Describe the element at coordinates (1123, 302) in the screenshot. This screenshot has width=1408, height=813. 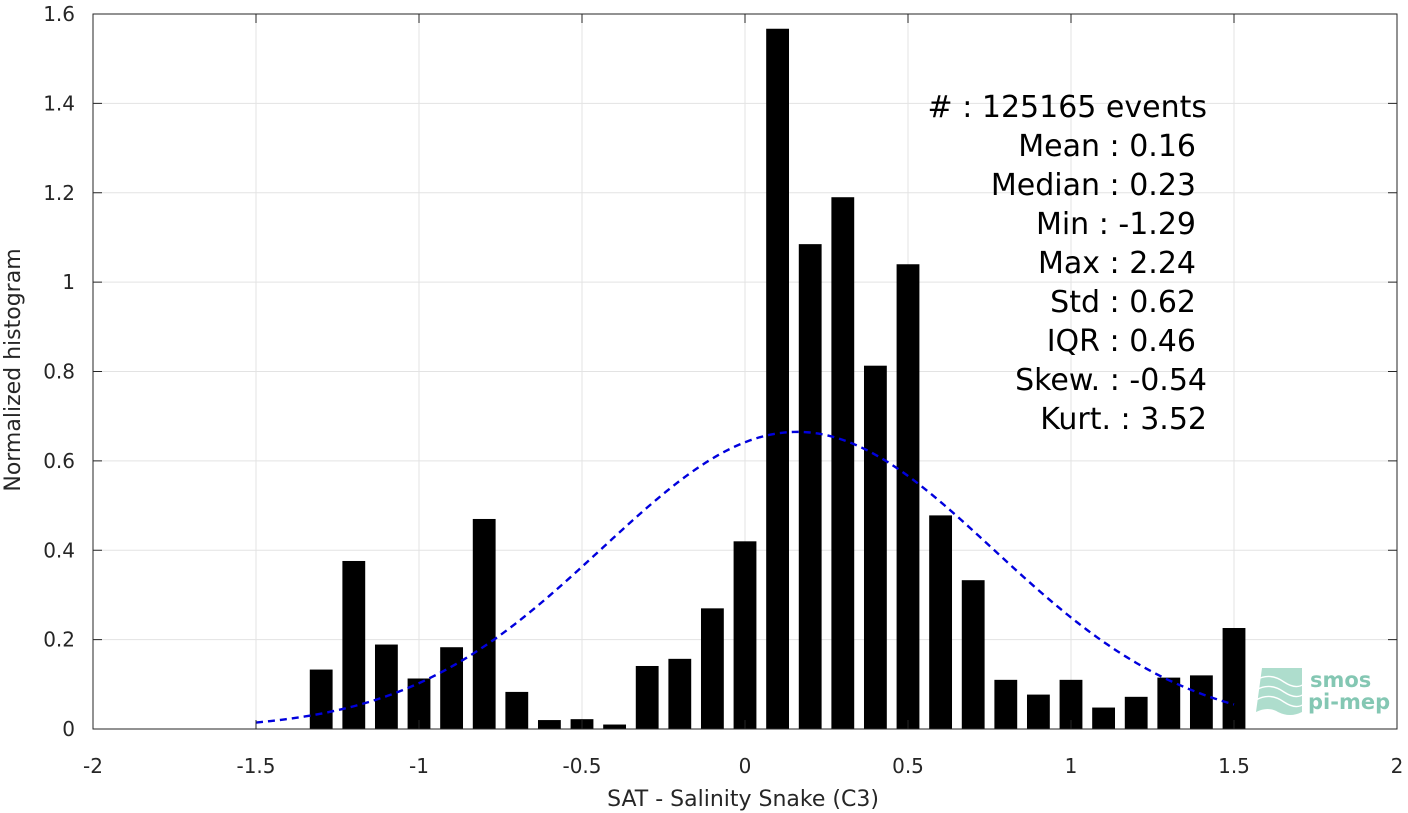
I see `stats-line: Std : 0.62` at that location.